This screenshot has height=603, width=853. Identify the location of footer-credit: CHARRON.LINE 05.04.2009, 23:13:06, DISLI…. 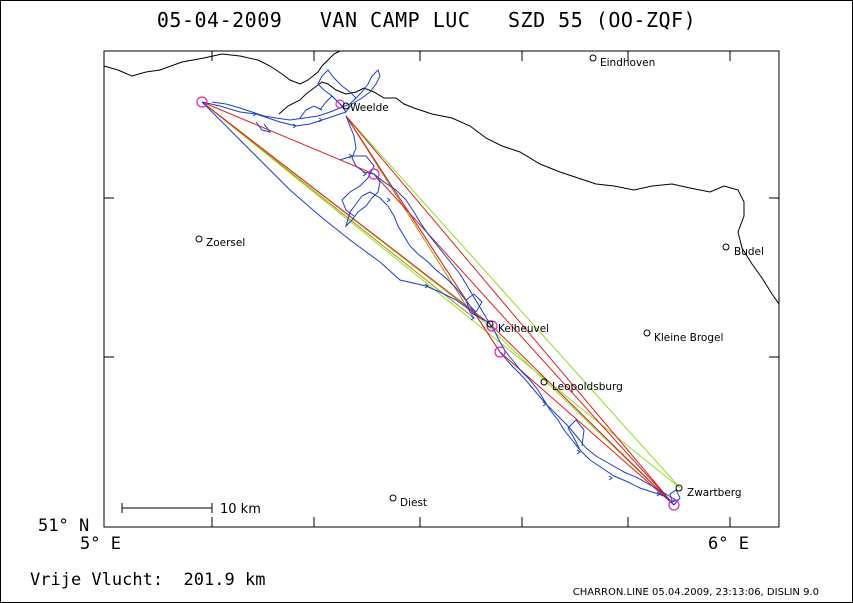
(695, 592).